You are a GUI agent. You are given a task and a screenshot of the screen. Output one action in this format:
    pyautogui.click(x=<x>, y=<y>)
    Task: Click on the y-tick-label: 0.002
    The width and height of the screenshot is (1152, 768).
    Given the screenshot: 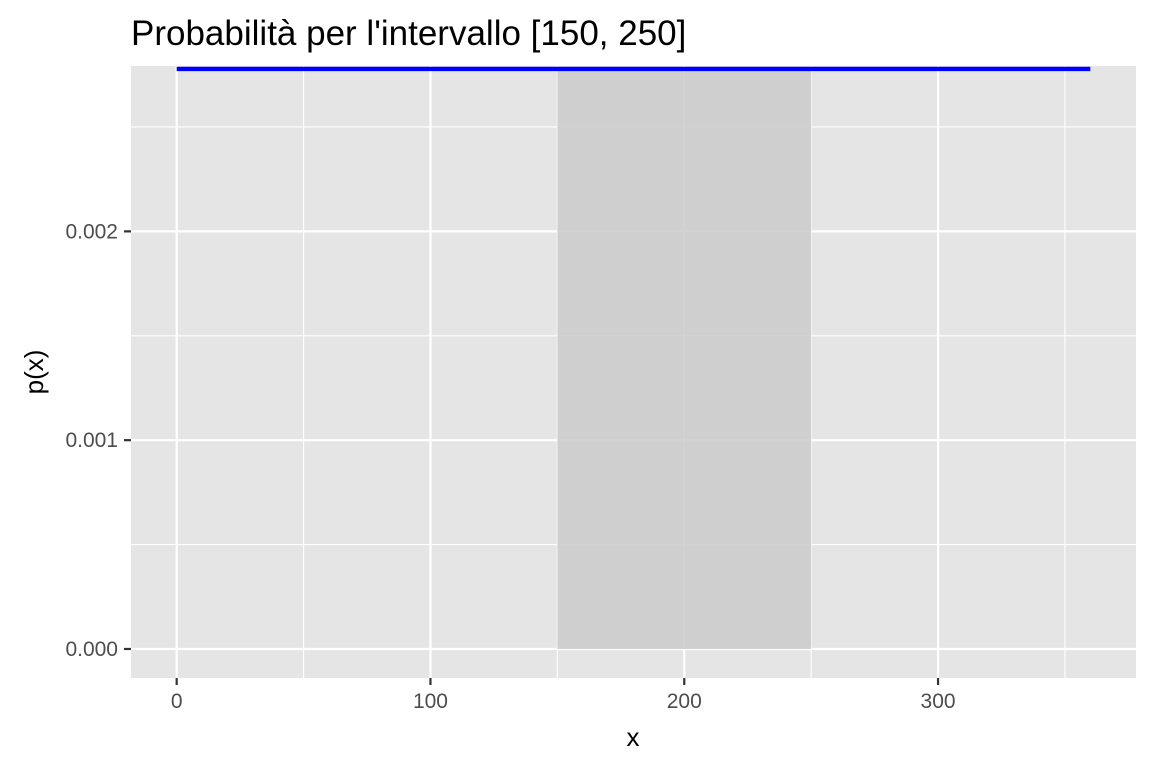 What is the action you would take?
    pyautogui.click(x=91, y=231)
    